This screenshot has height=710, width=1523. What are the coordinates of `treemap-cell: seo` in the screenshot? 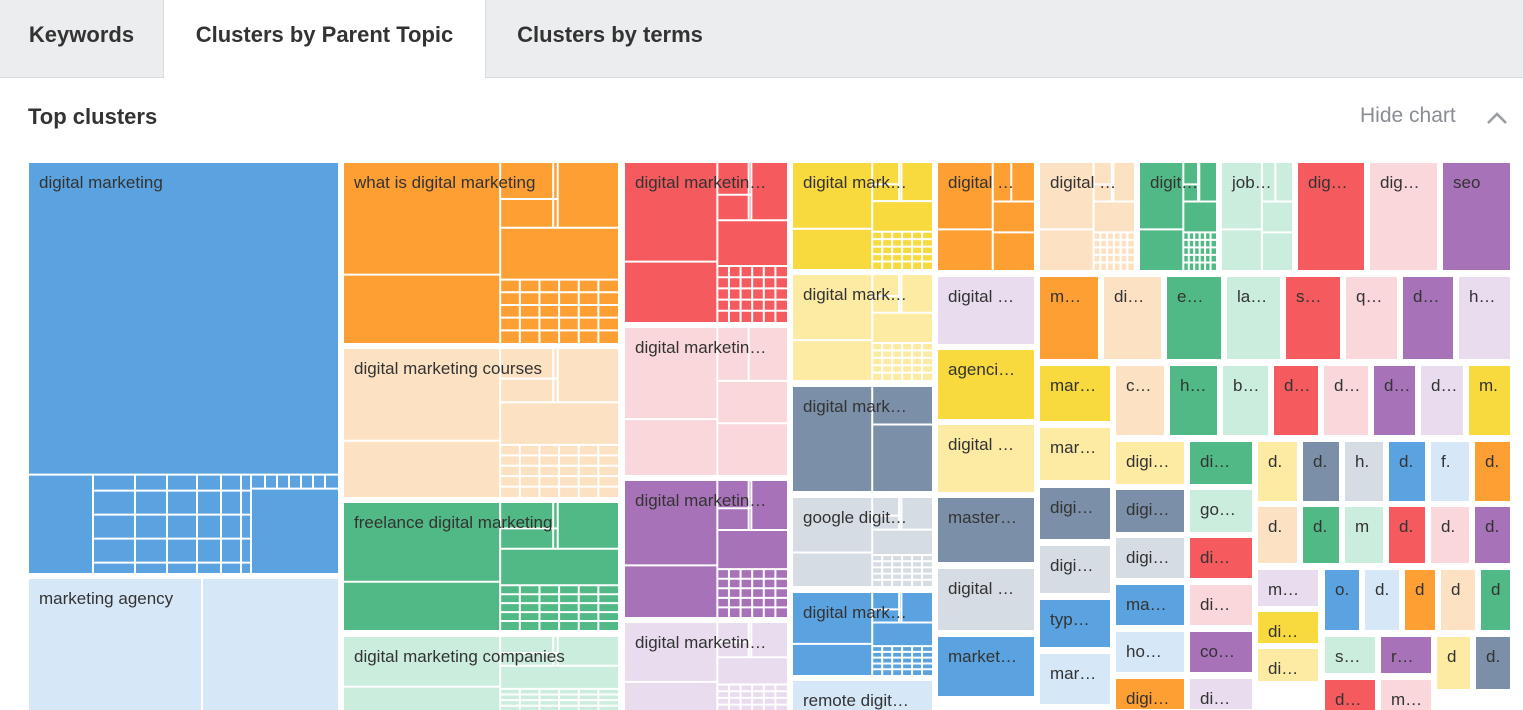 It's located at (1476, 216).